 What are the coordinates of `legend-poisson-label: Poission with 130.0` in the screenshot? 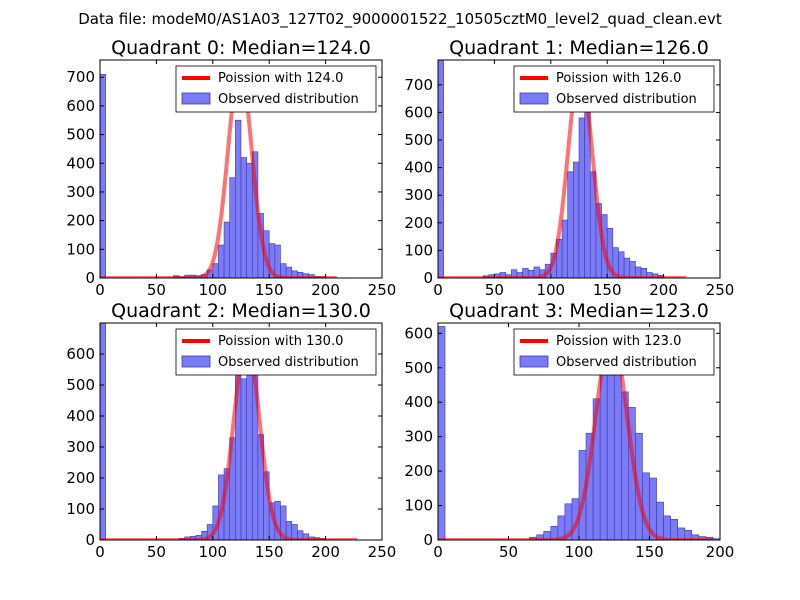 It's located at (280, 341).